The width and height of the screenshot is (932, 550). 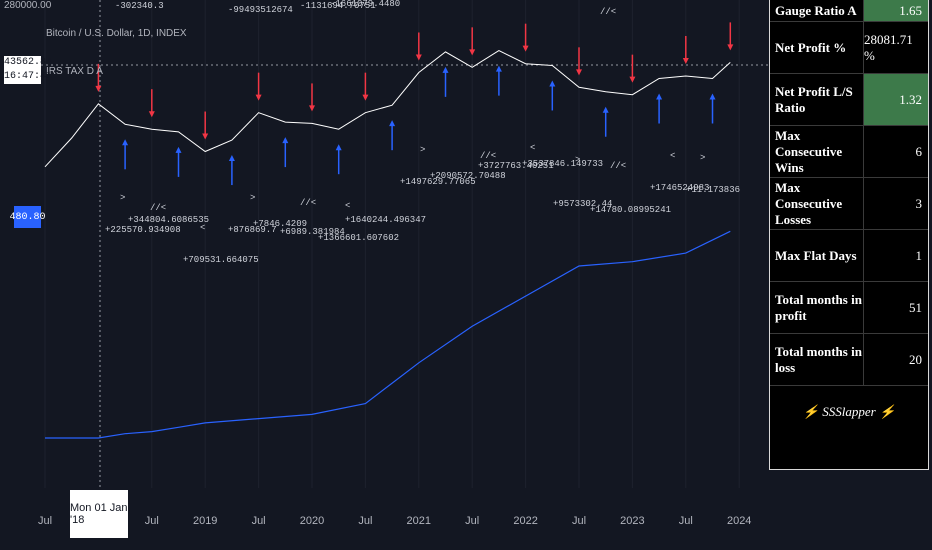 I want to click on trade-label: -1131694.70751, so click(x=338, y=6).